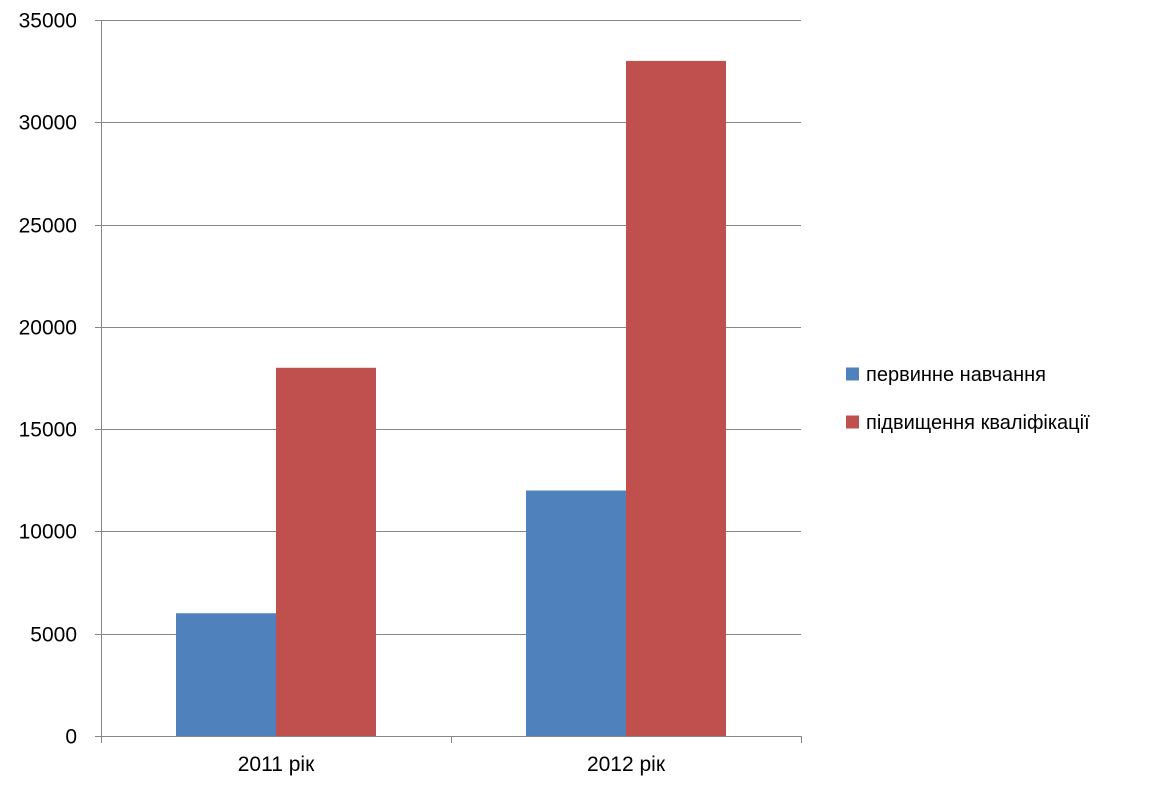 The width and height of the screenshot is (1157, 787). What do you see at coordinates (626, 764) in the screenshot?
I see `x-tick-label: 2012 рік` at bounding box center [626, 764].